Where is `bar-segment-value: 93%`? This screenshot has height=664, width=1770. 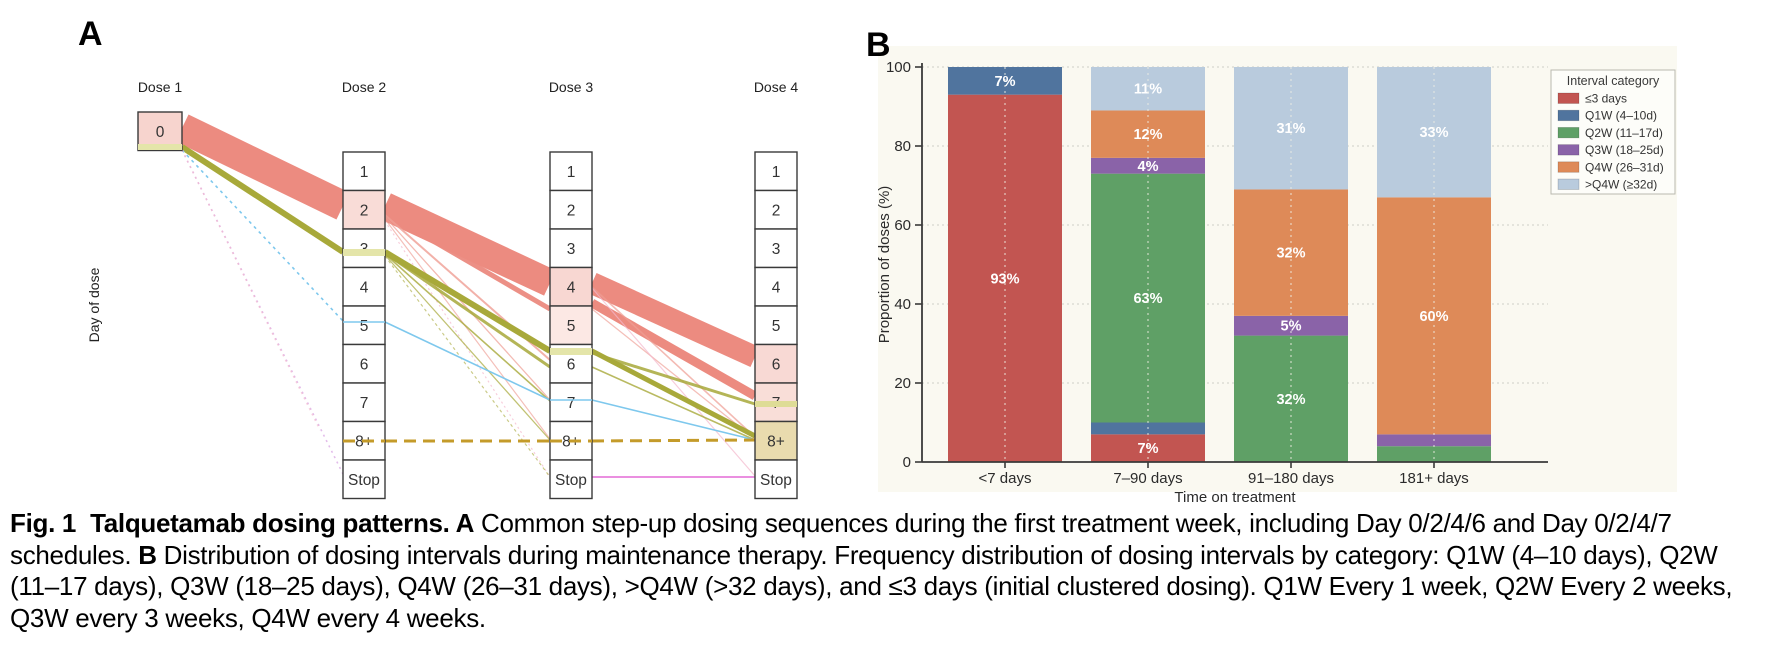
bar-segment-value: 93% is located at coordinates (1004, 279).